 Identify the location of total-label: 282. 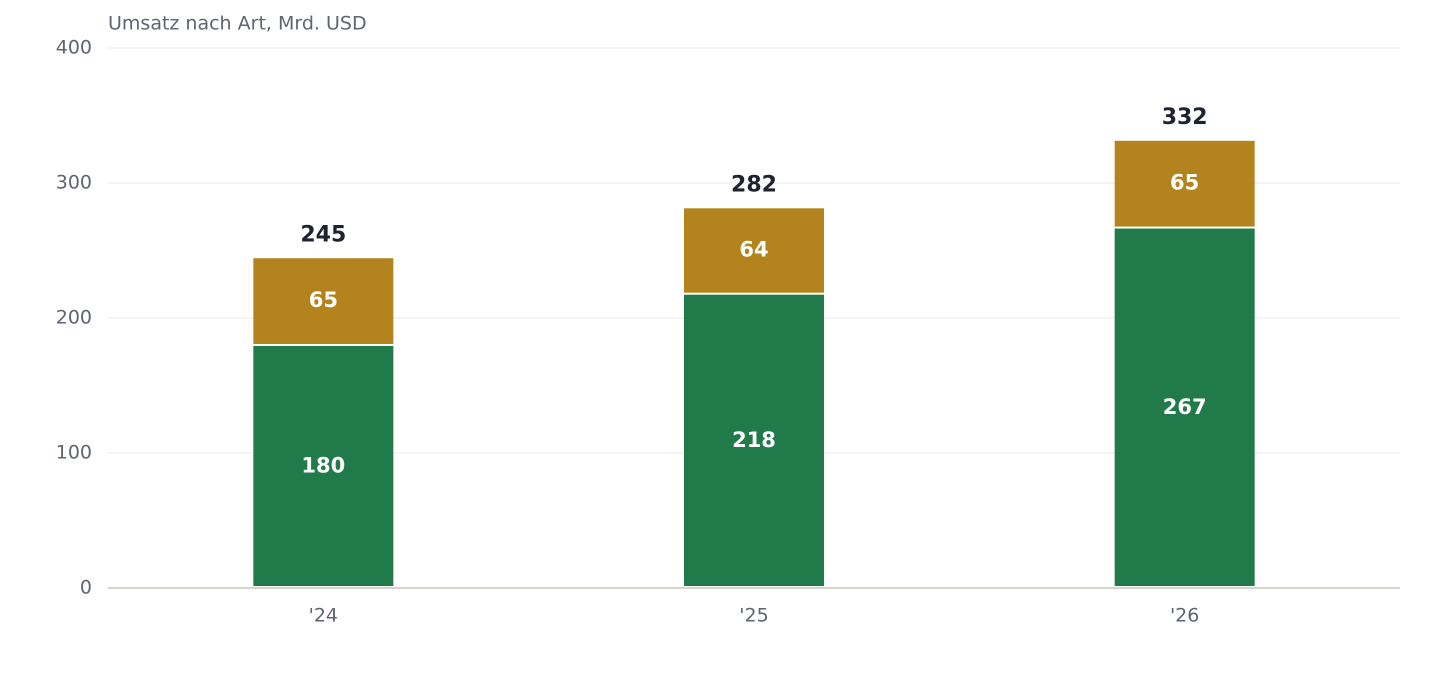
(754, 184).